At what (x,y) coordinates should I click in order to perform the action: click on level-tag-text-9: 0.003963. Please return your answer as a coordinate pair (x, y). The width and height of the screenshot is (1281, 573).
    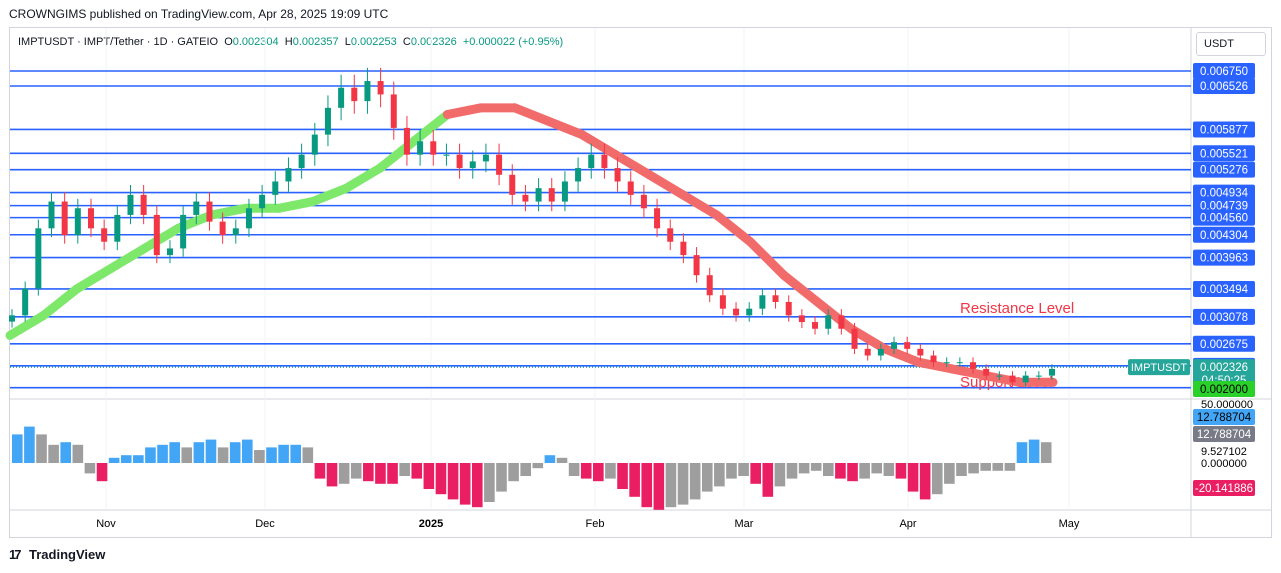
    Looking at the image, I should click on (1224, 259).